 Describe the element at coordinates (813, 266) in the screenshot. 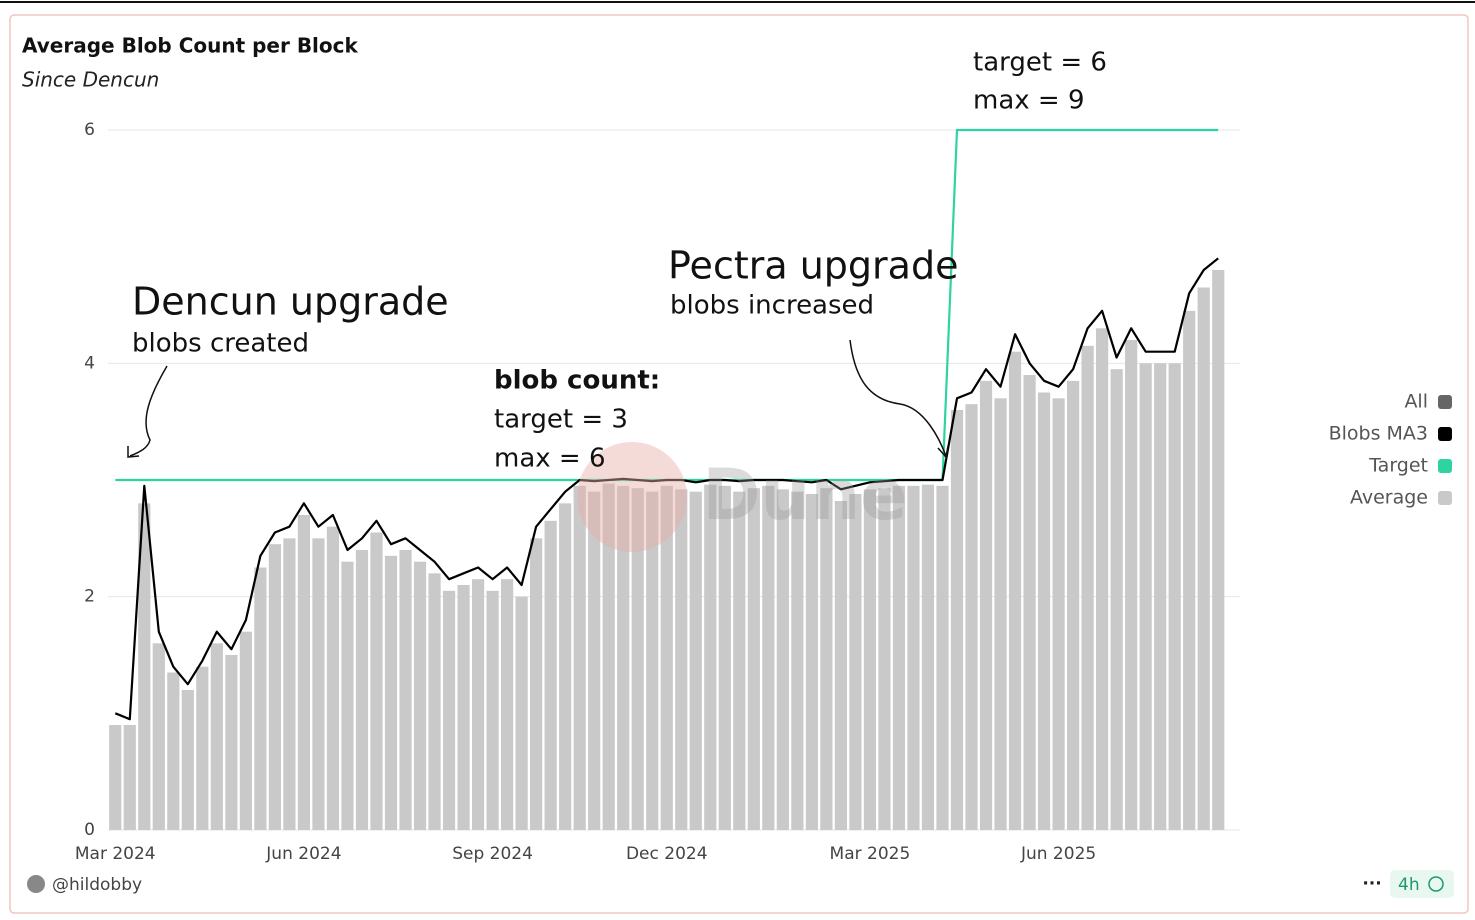

I see `annotation: Pectra upgrade` at that location.